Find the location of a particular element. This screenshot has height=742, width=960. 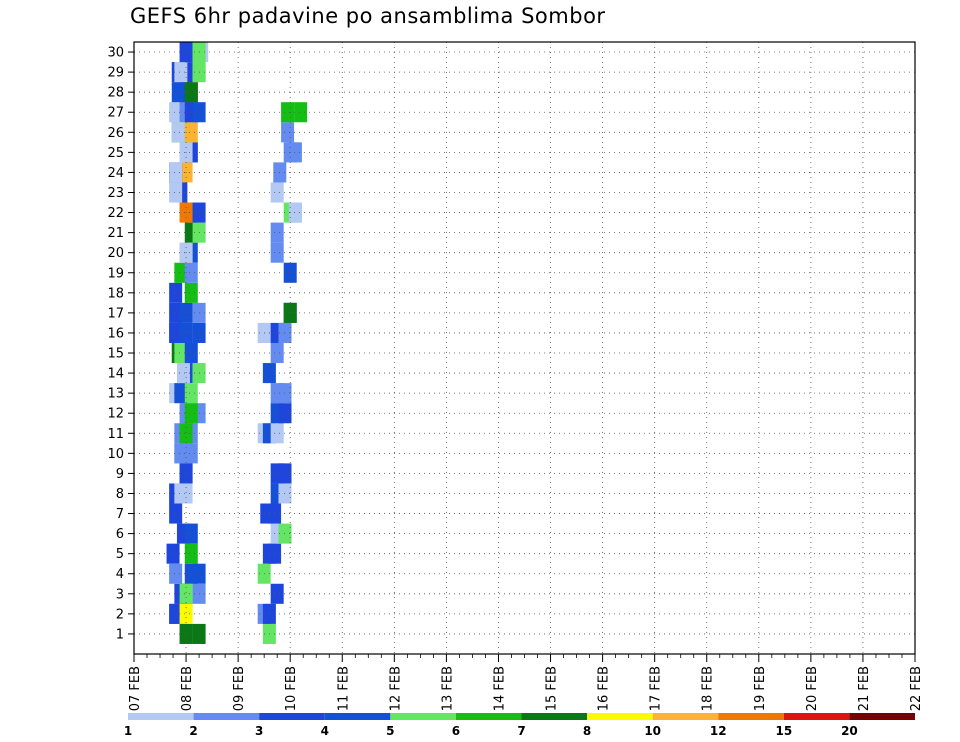

legend-label: 7 is located at coordinates (521, 731).